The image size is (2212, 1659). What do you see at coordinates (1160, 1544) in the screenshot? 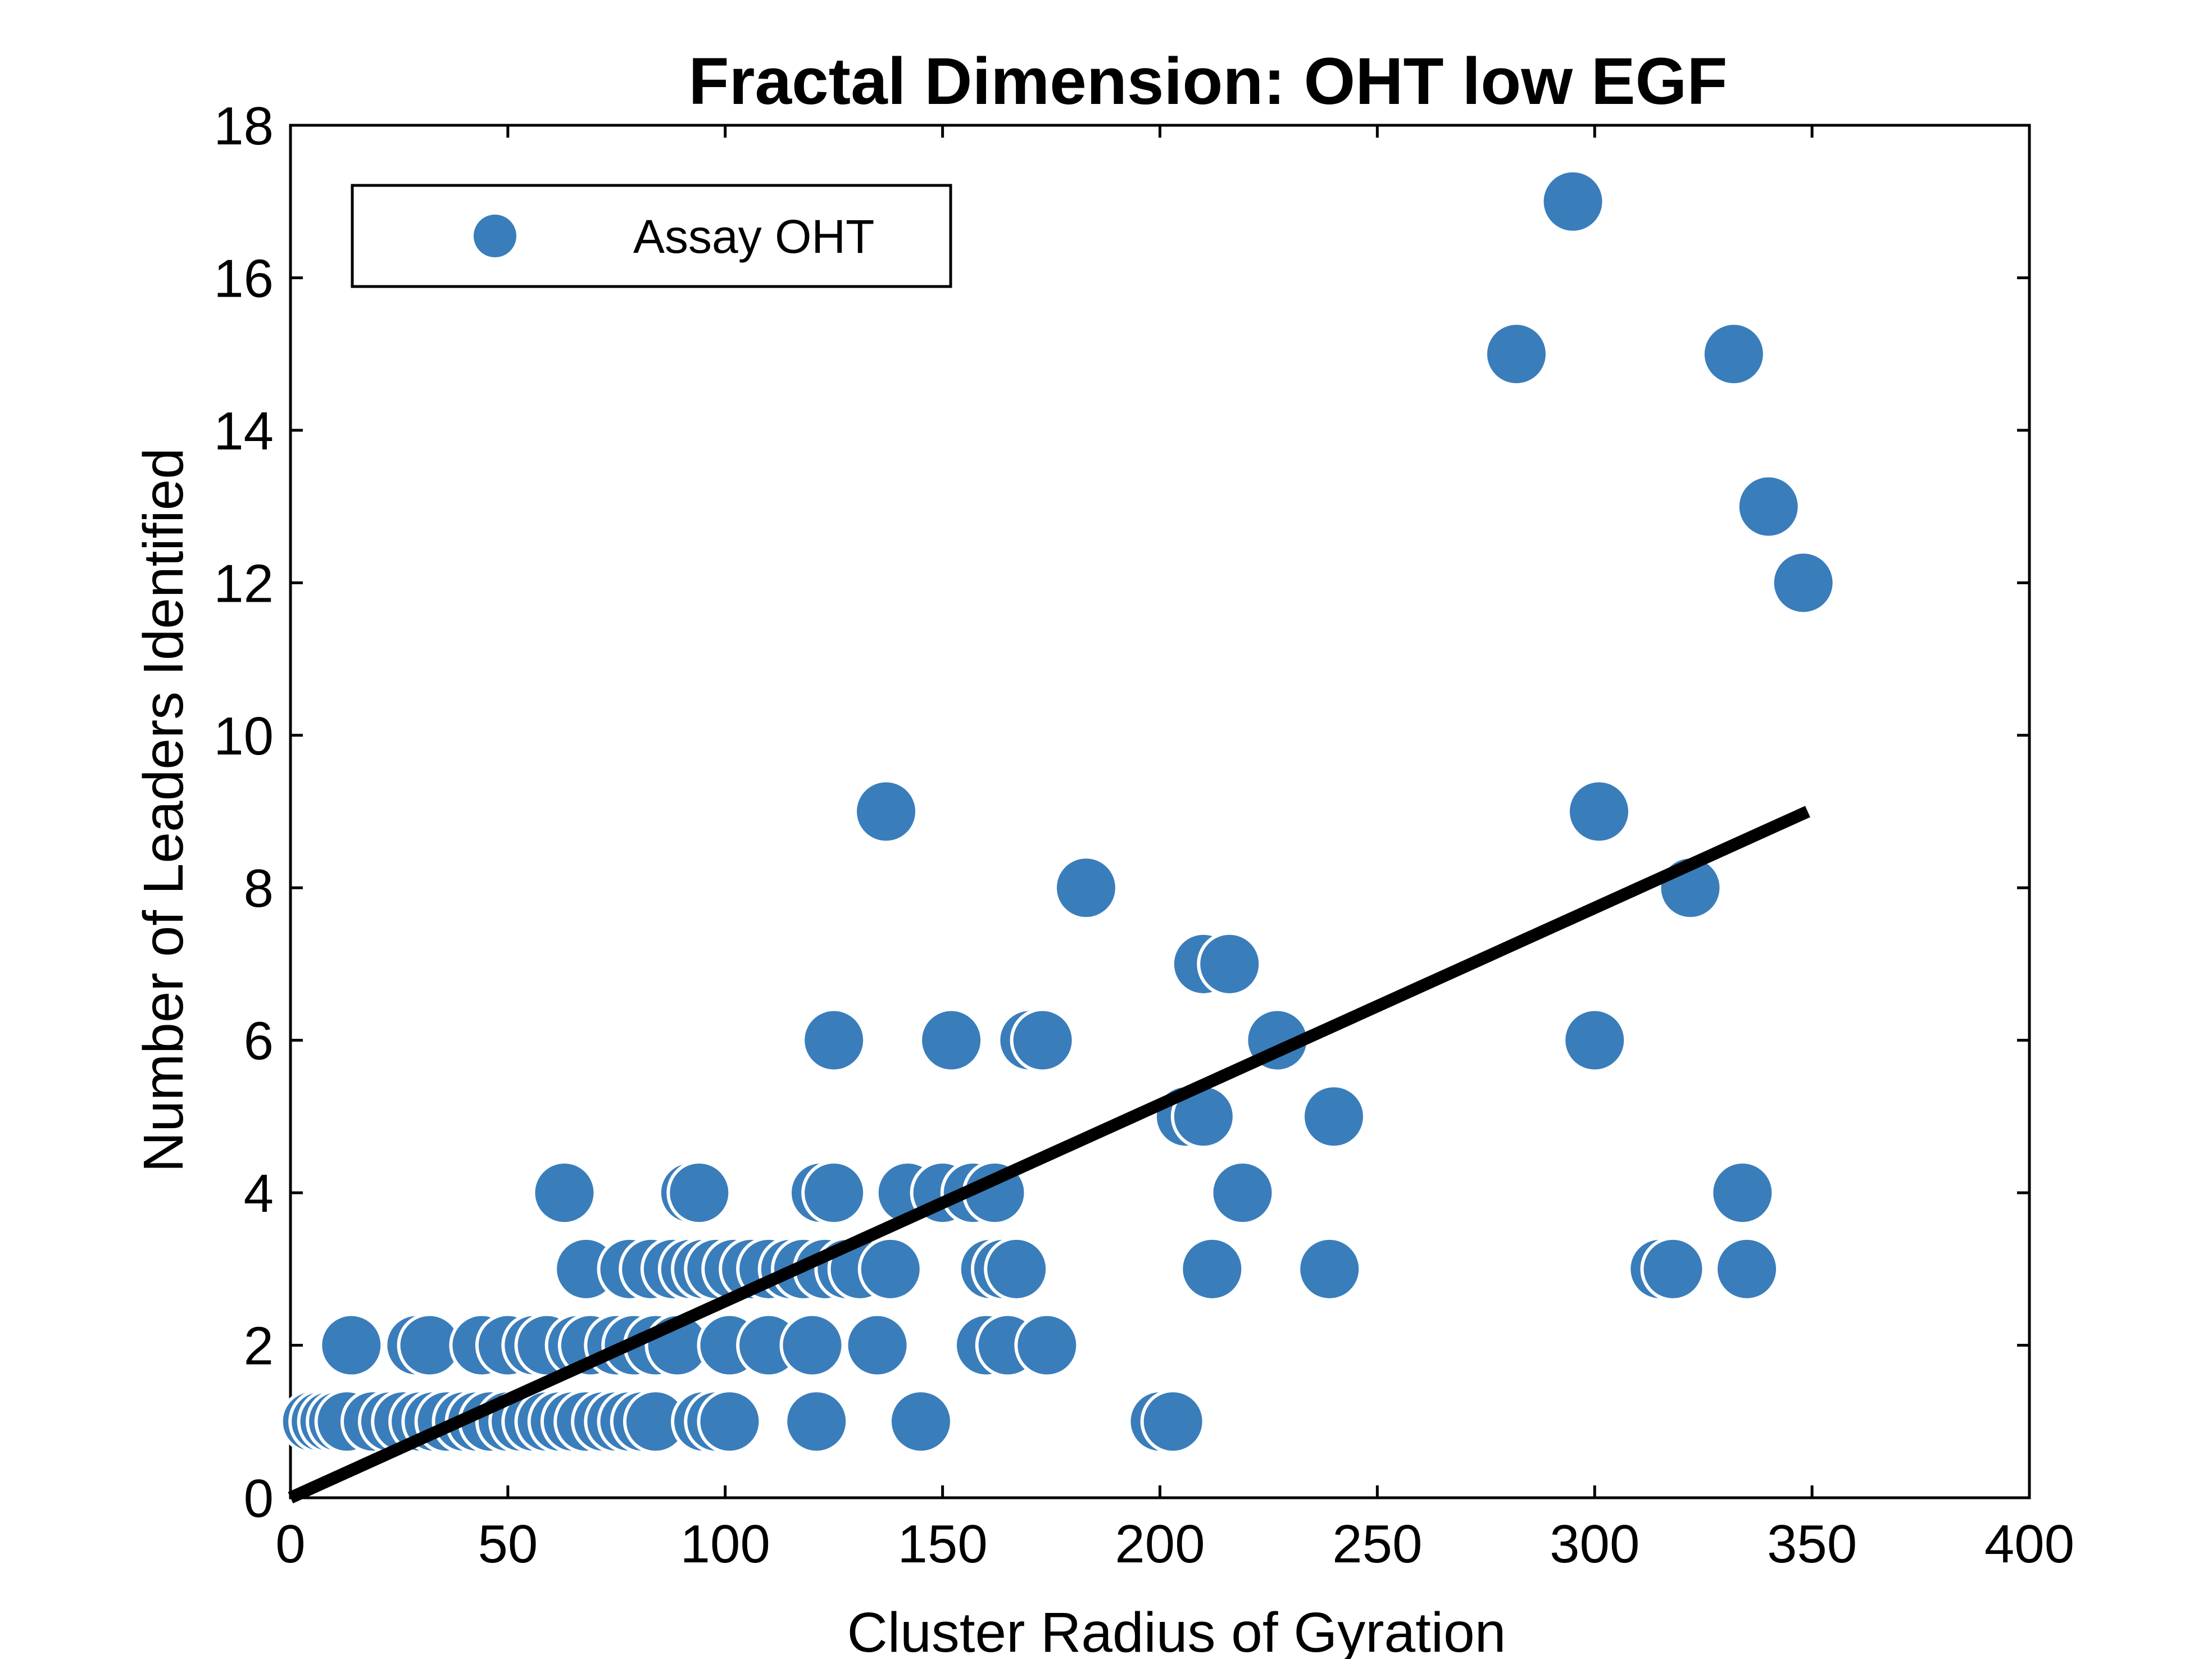
I see `x-tick-label: 200` at bounding box center [1160, 1544].